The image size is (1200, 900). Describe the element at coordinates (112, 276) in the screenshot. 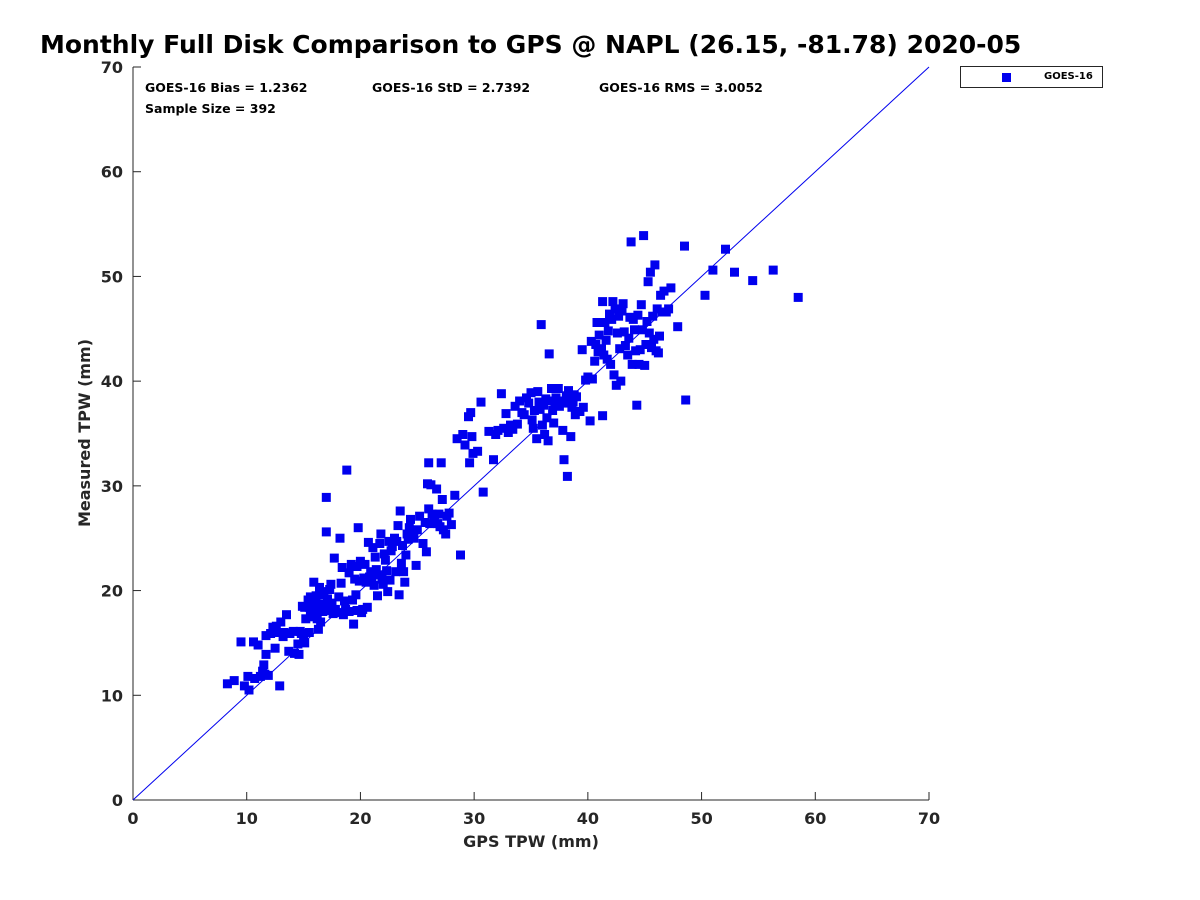

I see `y-tick-label: 50` at that location.